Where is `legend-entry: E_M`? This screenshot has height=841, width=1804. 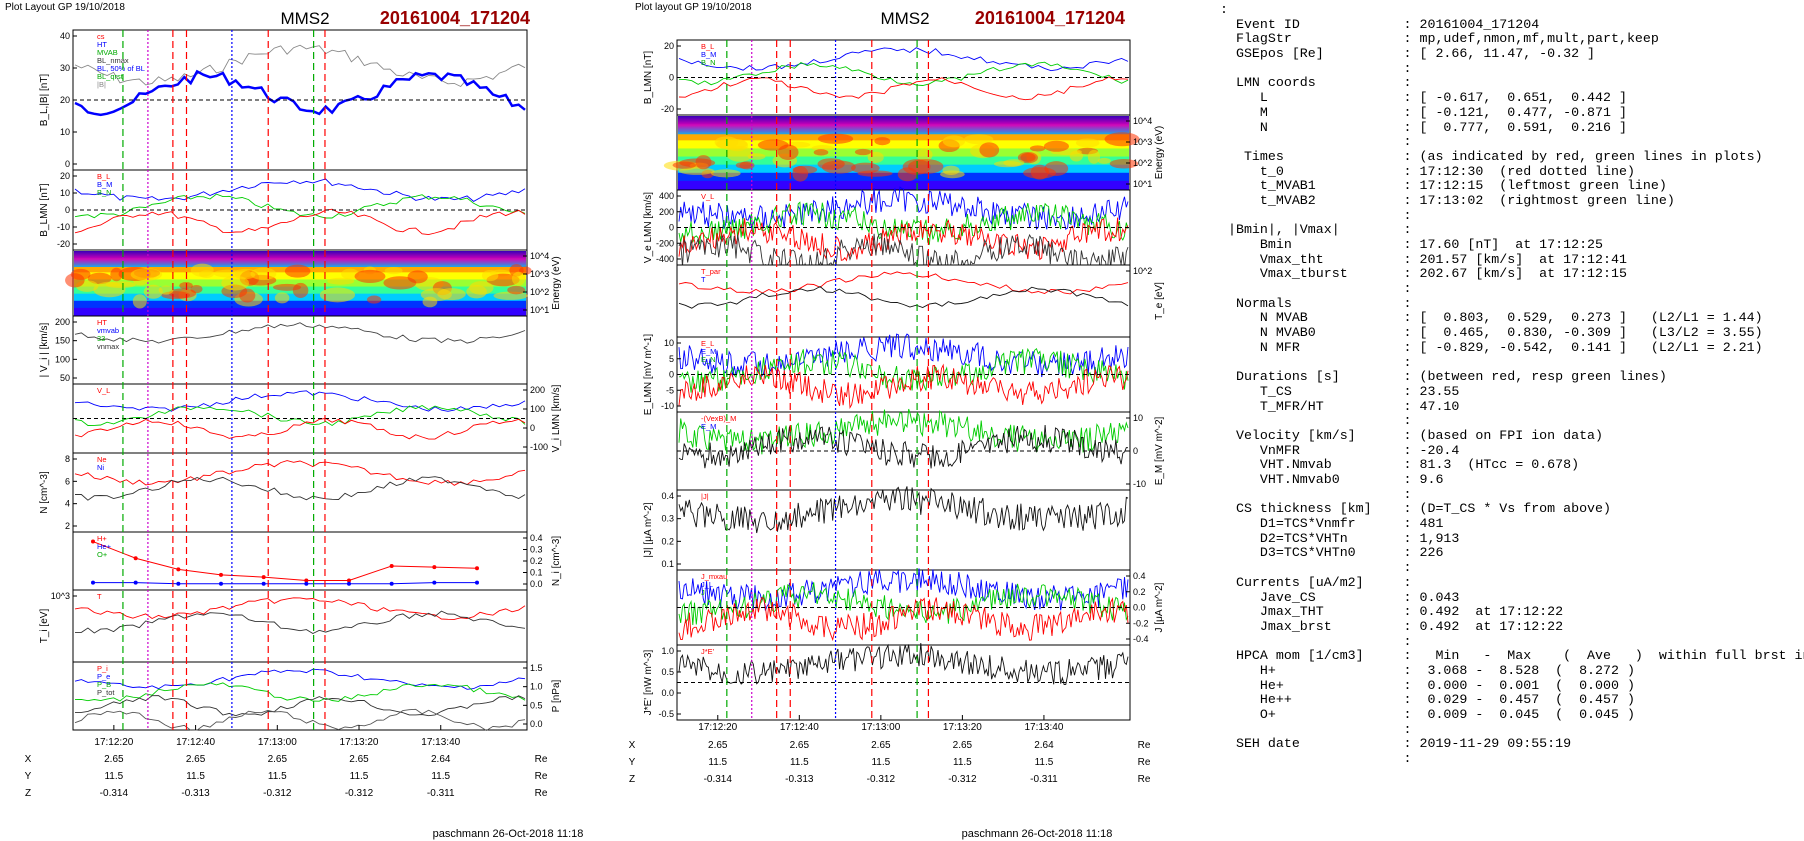 legend-entry: E_M is located at coordinates (708, 426).